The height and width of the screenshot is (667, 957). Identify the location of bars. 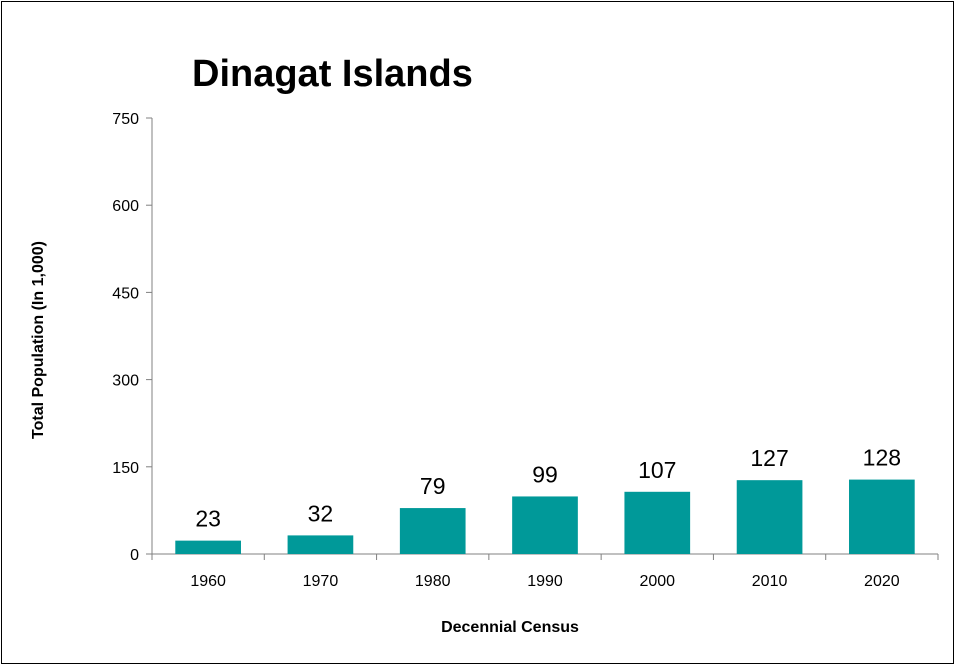
(545, 516).